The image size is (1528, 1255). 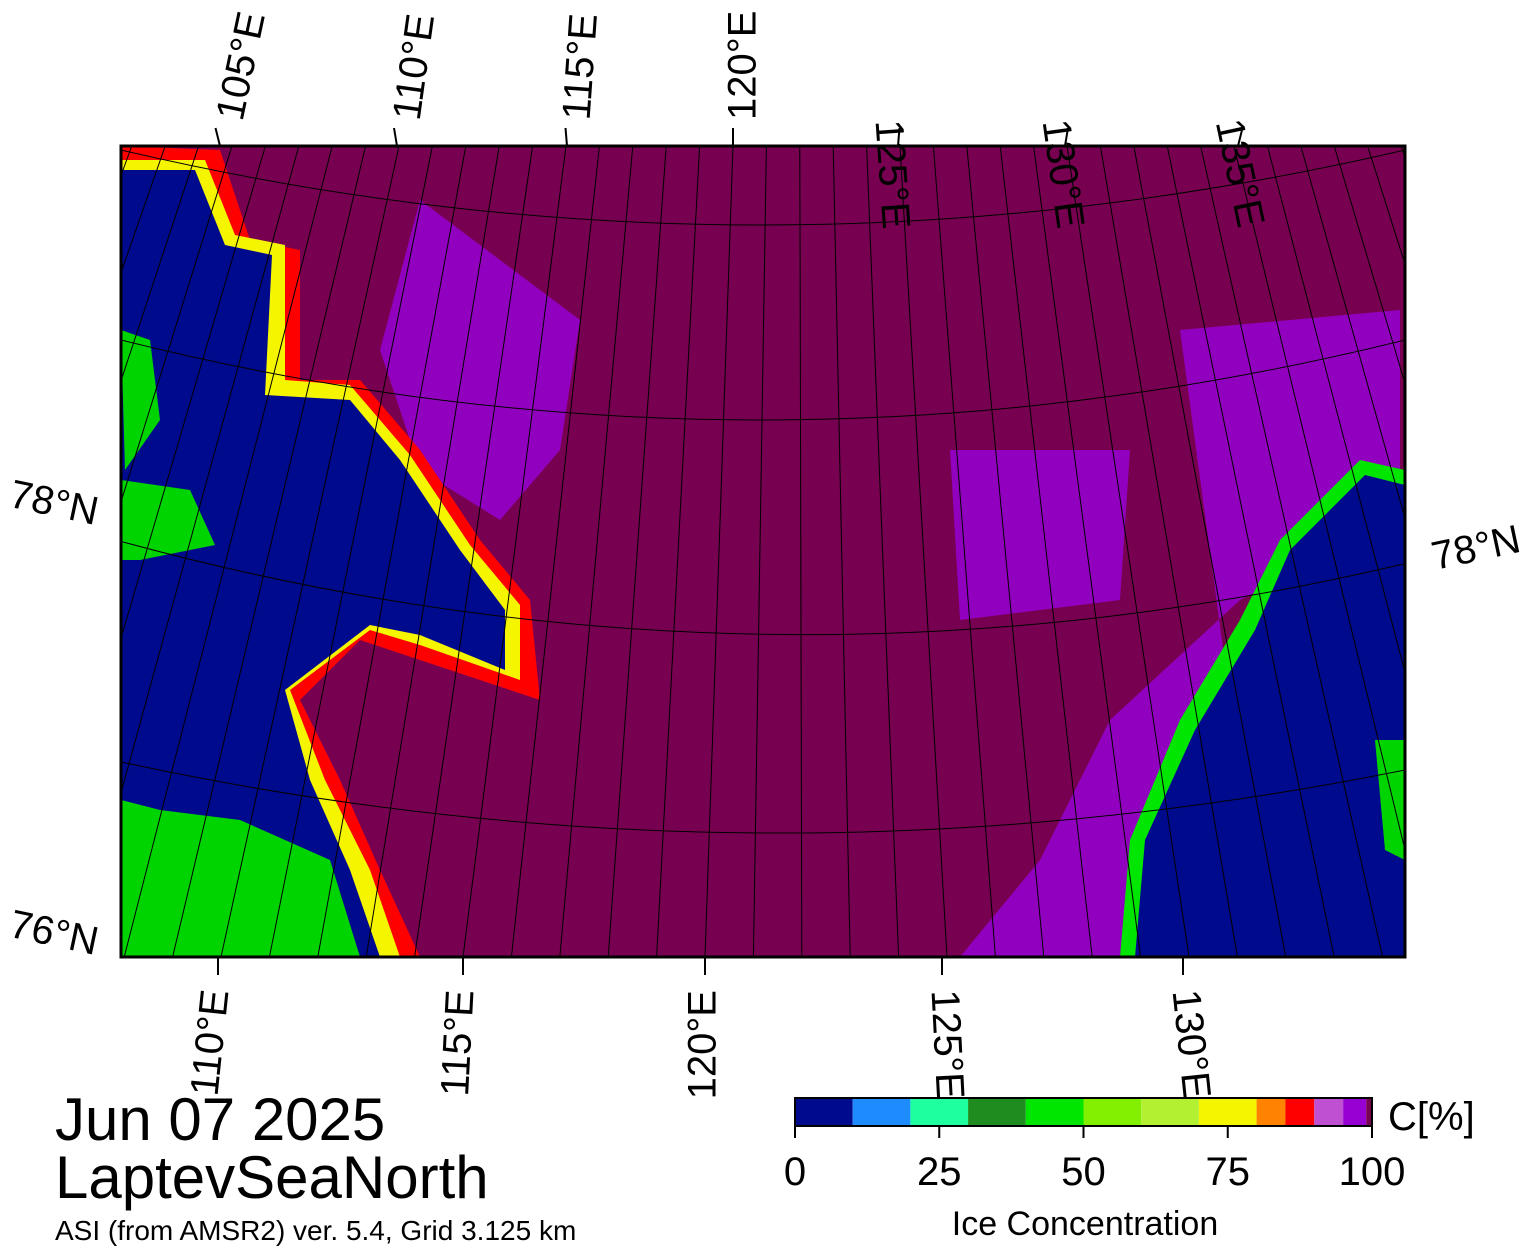 What do you see at coordinates (1085, 1224) in the screenshot?
I see `colorbar-title: Ice Concentration` at bounding box center [1085, 1224].